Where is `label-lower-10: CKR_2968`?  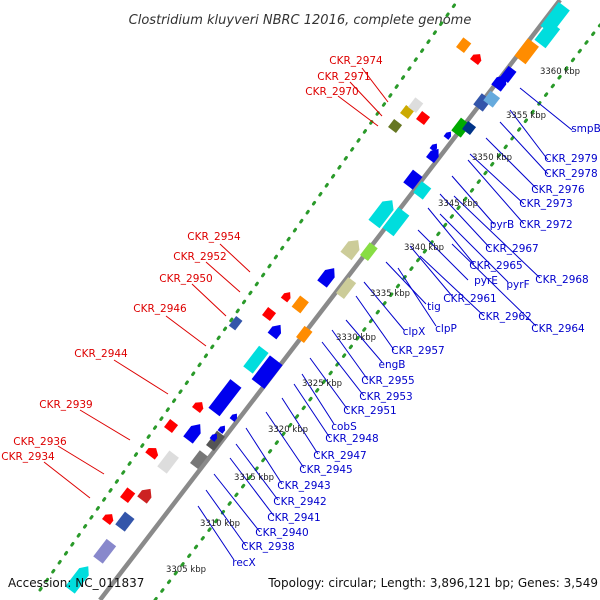 label-lower-10: CKR_2968 is located at coordinates (561, 280).